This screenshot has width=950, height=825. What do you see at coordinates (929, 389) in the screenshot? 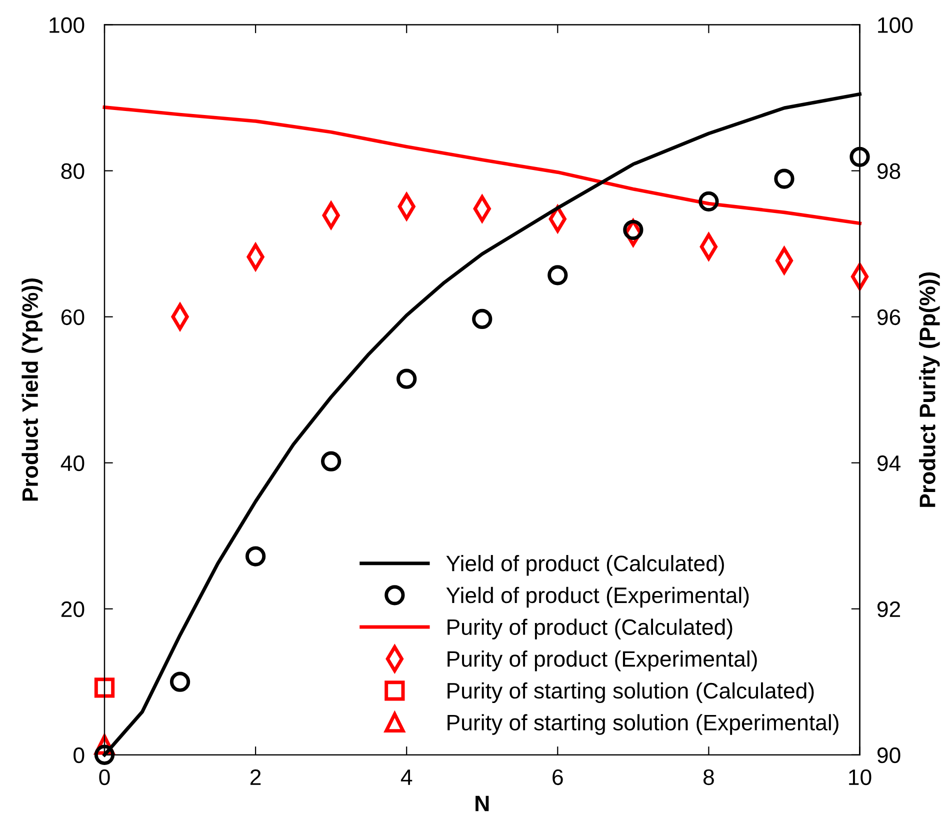
I see `y2-axis-title: Product Purity (Pp(%))` at bounding box center [929, 389].